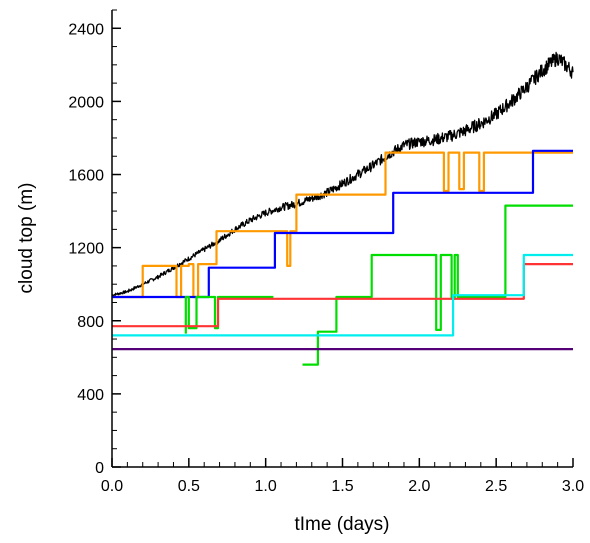 Image resolution: width=590 pixels, height=543 pixels. Describe the element at coordinates (266, 486) in the screenshot. I see `x-tick-label-2: 1.0` at that location.